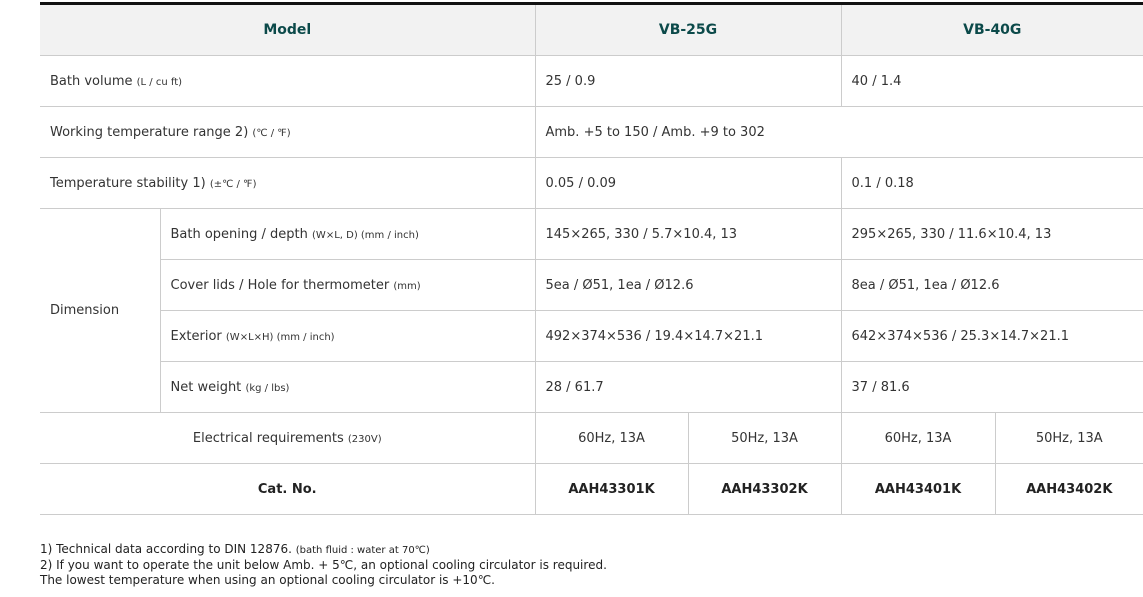 The height and width of the screenshot is (597, 1143). I want to click on vb40-header: VB-40G, so click(991, 29).